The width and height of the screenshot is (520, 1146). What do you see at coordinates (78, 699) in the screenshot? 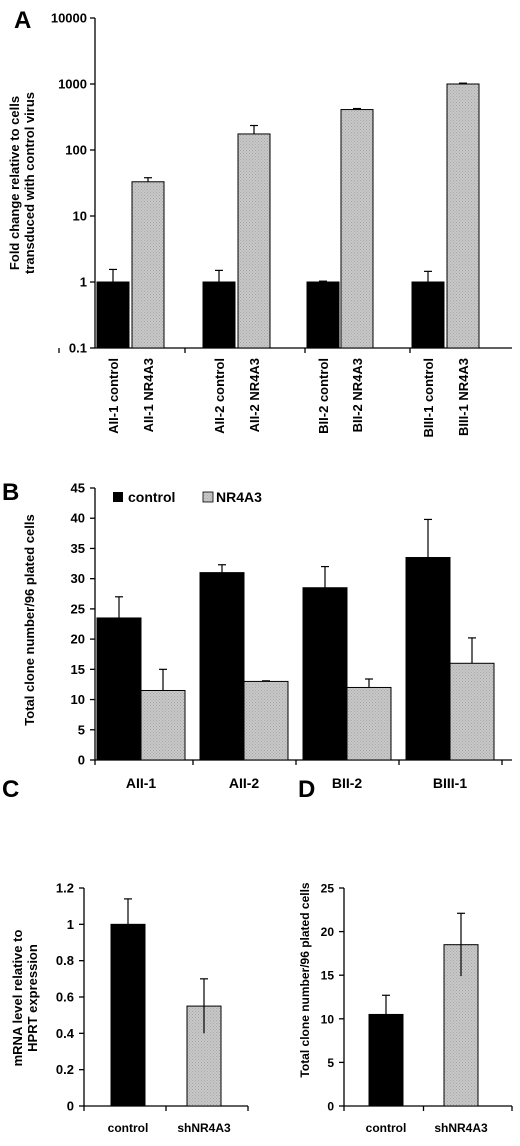
I see `panel-b-ytick-label: 10` at bounding box center [78, 699].